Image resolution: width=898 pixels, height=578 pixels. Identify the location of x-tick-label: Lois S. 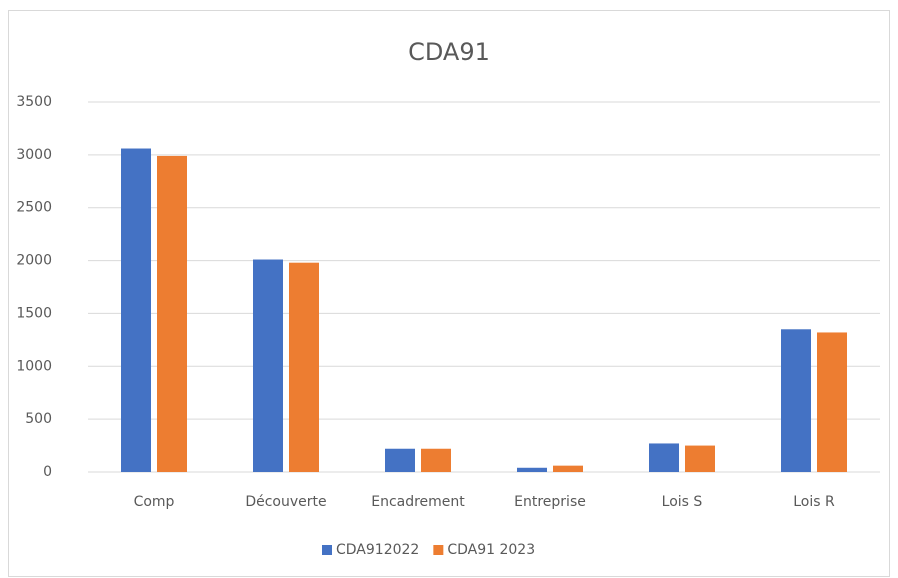
(682, 502).